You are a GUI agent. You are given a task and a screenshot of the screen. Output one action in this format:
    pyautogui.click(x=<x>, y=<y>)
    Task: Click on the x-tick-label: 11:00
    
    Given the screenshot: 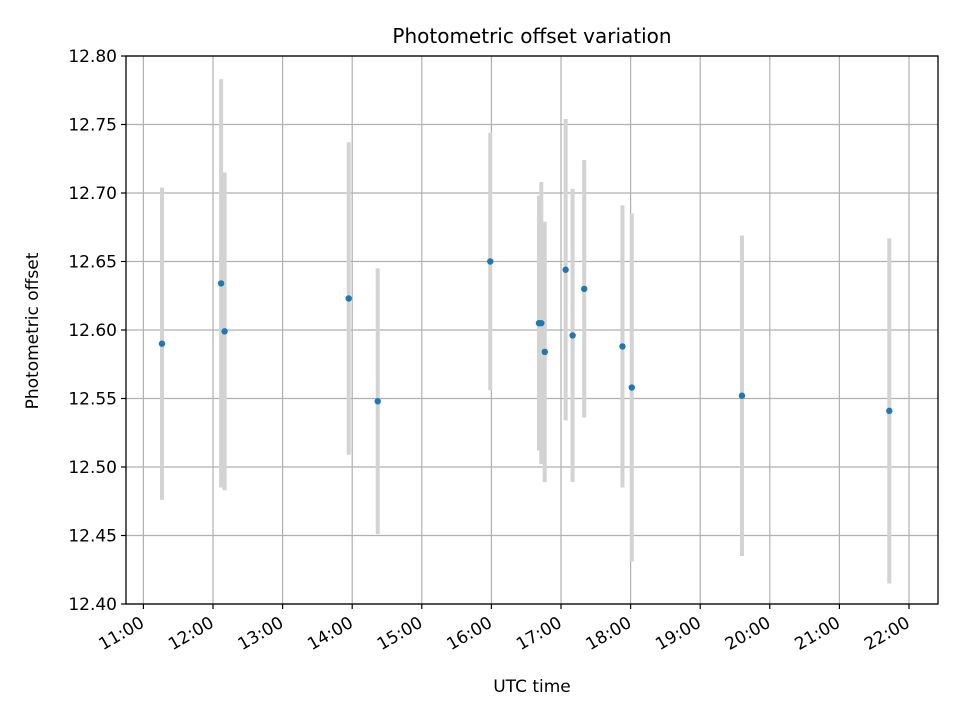 What is the action you would take?
    pyautogui.click(x=121, y=634)
    